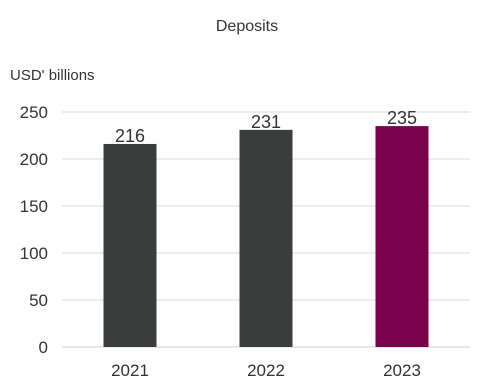 This screenshot has width=484, height=380. I want to click on y-tick-label: 100, so click(34, 253).